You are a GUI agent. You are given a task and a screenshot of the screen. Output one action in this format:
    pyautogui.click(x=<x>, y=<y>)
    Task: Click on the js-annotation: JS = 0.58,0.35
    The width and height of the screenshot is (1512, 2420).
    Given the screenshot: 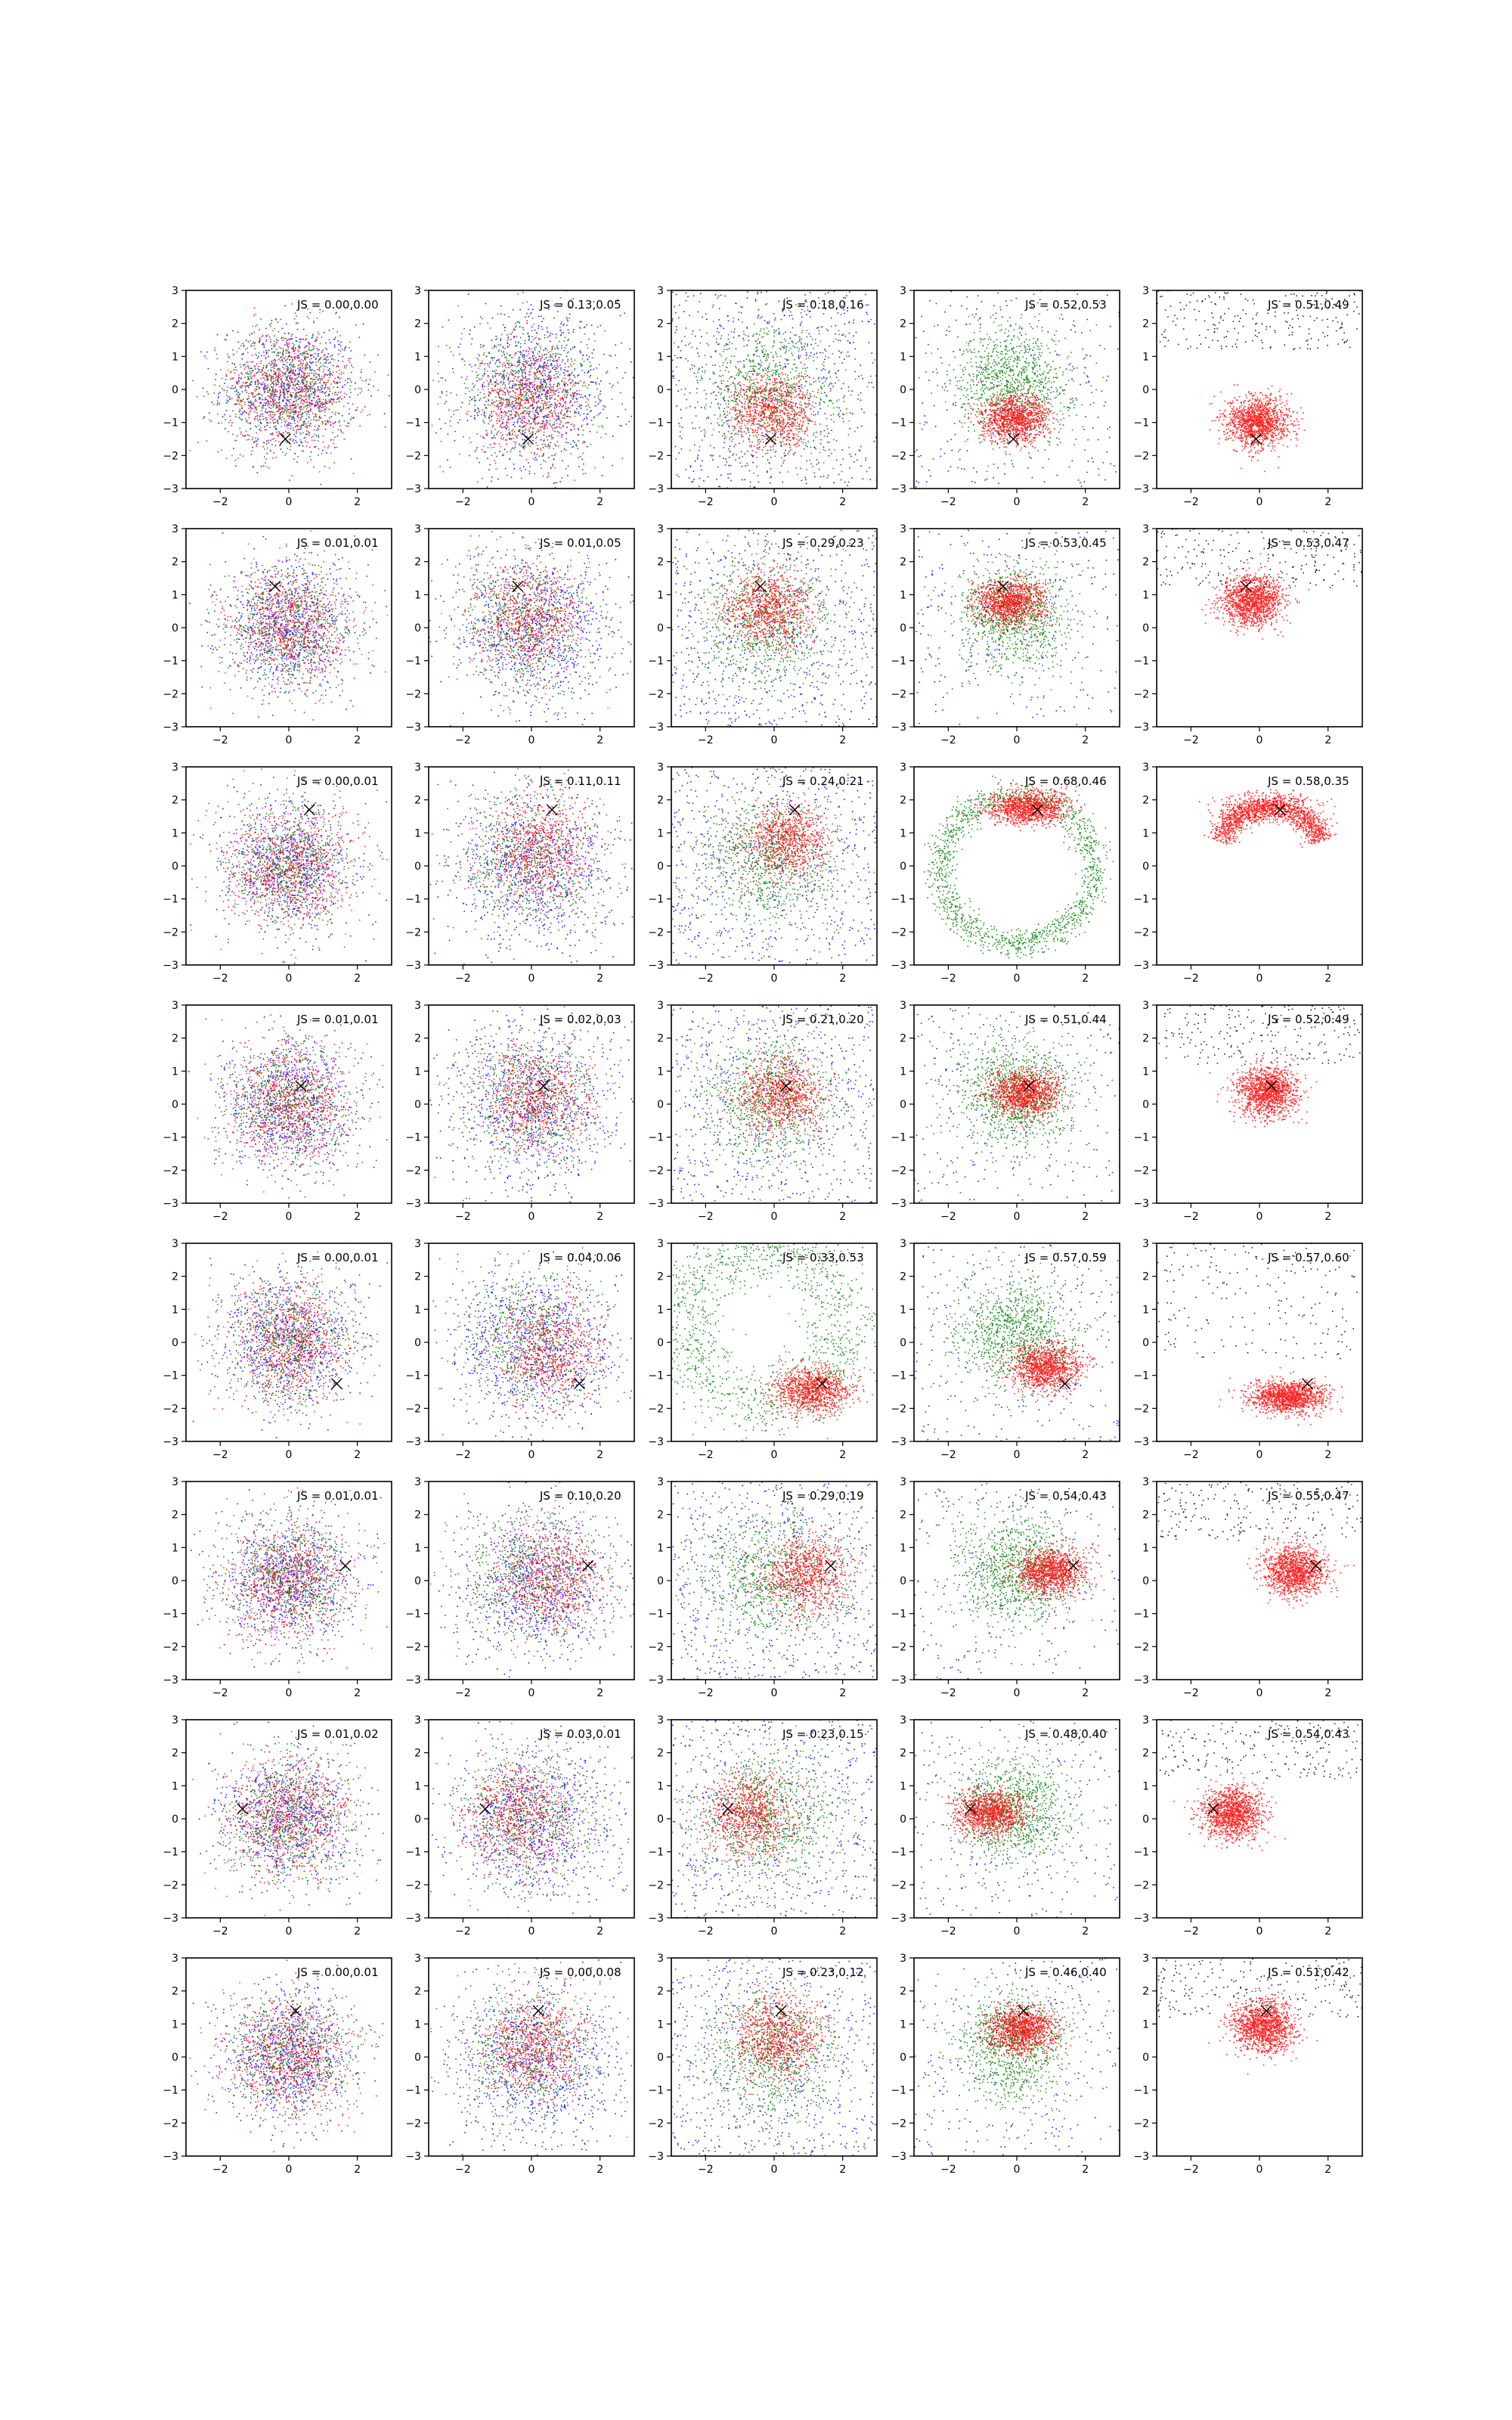 What is the action you would take?
    pyautogui.click(x=1308, y=781)
    